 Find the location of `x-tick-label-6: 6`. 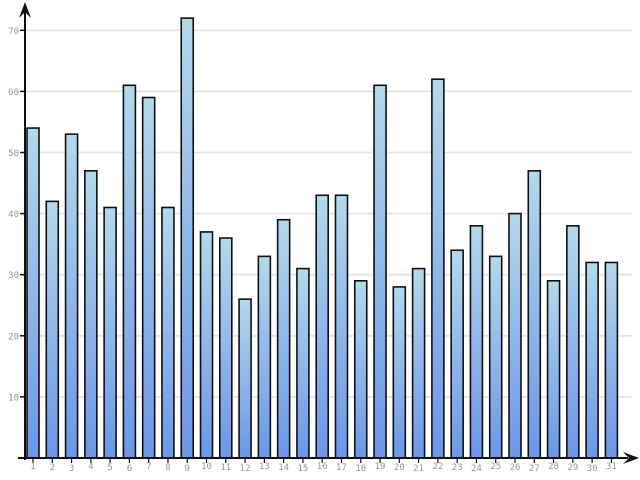

x-tick-label-6: 6 is located at coordinates (129, 469).